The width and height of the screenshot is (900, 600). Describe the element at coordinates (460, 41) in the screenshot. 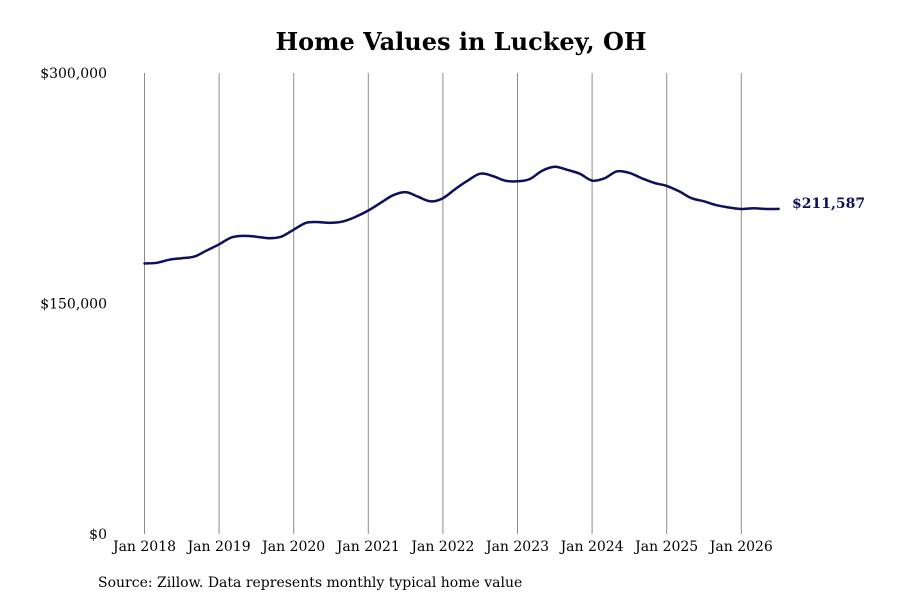

I see `chart-title: Home Values in Luckey, OH` at that location.